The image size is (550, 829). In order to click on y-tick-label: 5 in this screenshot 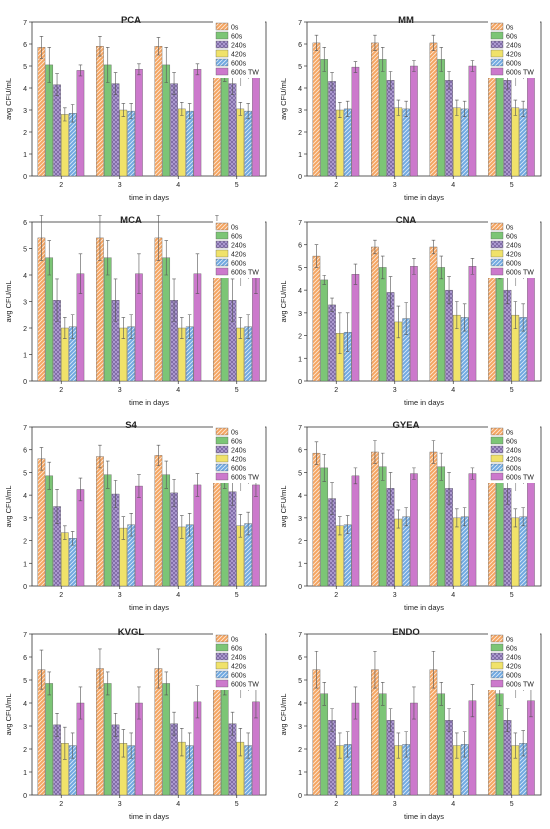, I will do `click(25, 681)`.